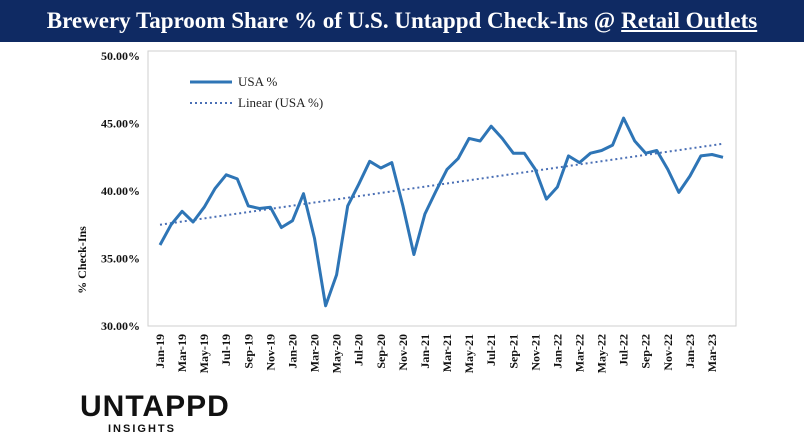 This screenshot has height=445, width=804. Describe the element at coordinates (337, 353) in the screenshot. I see `x-tick-label: May-20` at that location.